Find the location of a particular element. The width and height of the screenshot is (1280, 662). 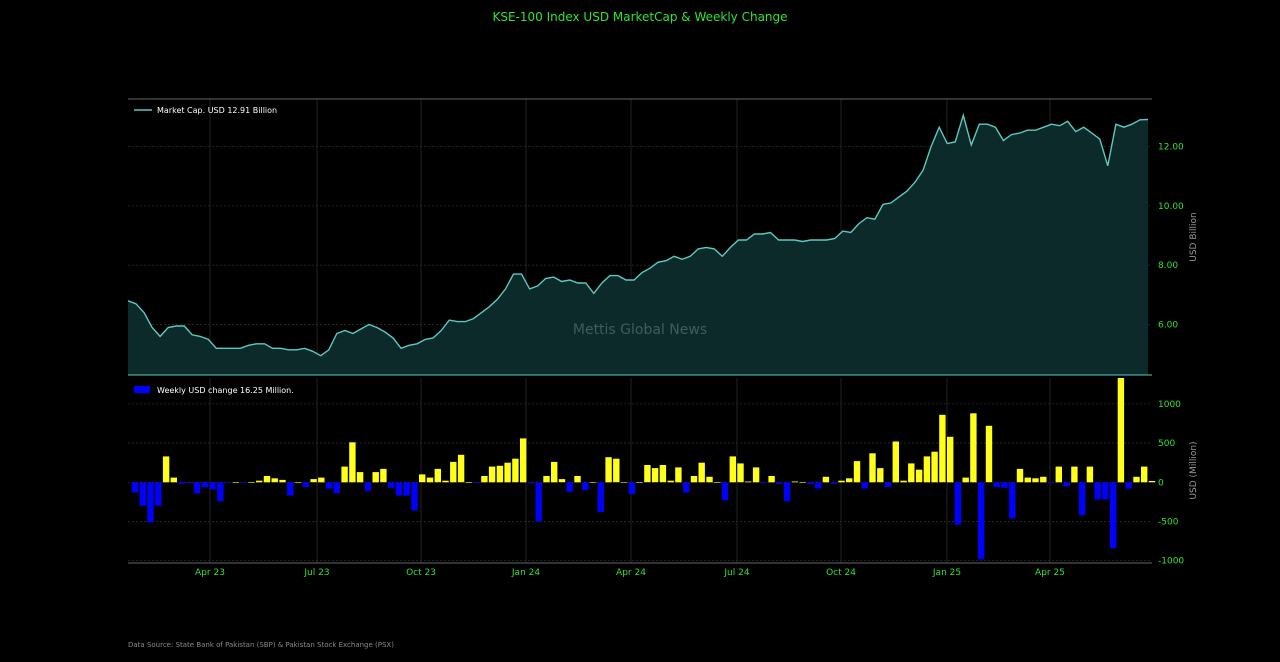

x-tick-label: Jan 24 is located at coordinates (525, 573).